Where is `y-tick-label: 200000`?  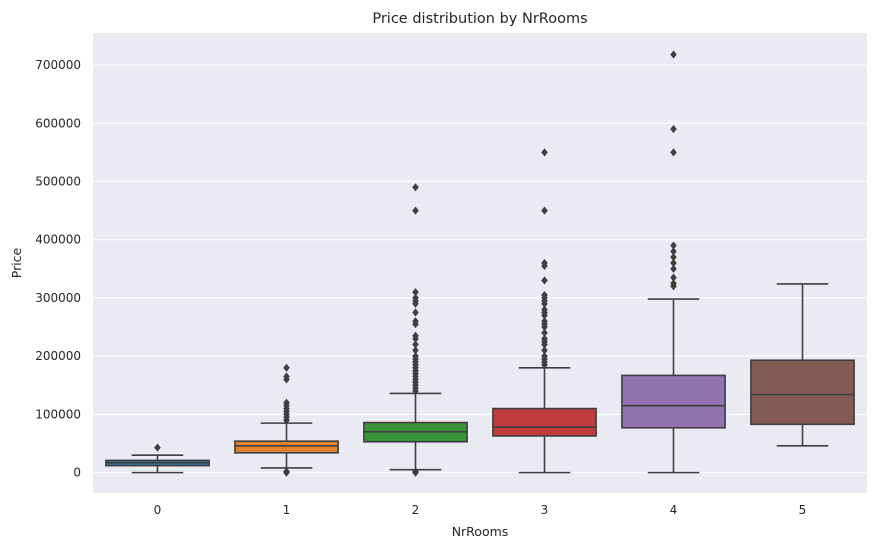 y-tick-label: 200000 is located at coordinates (58, 356).